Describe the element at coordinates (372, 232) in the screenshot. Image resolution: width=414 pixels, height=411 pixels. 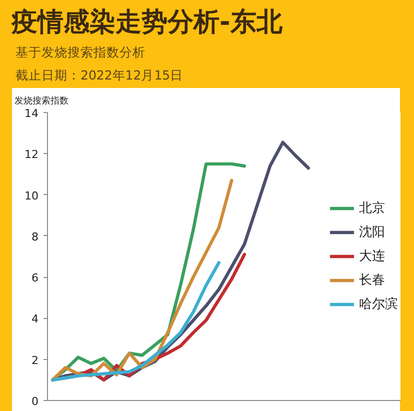
I see `legend-label: 沈阳` at that location.